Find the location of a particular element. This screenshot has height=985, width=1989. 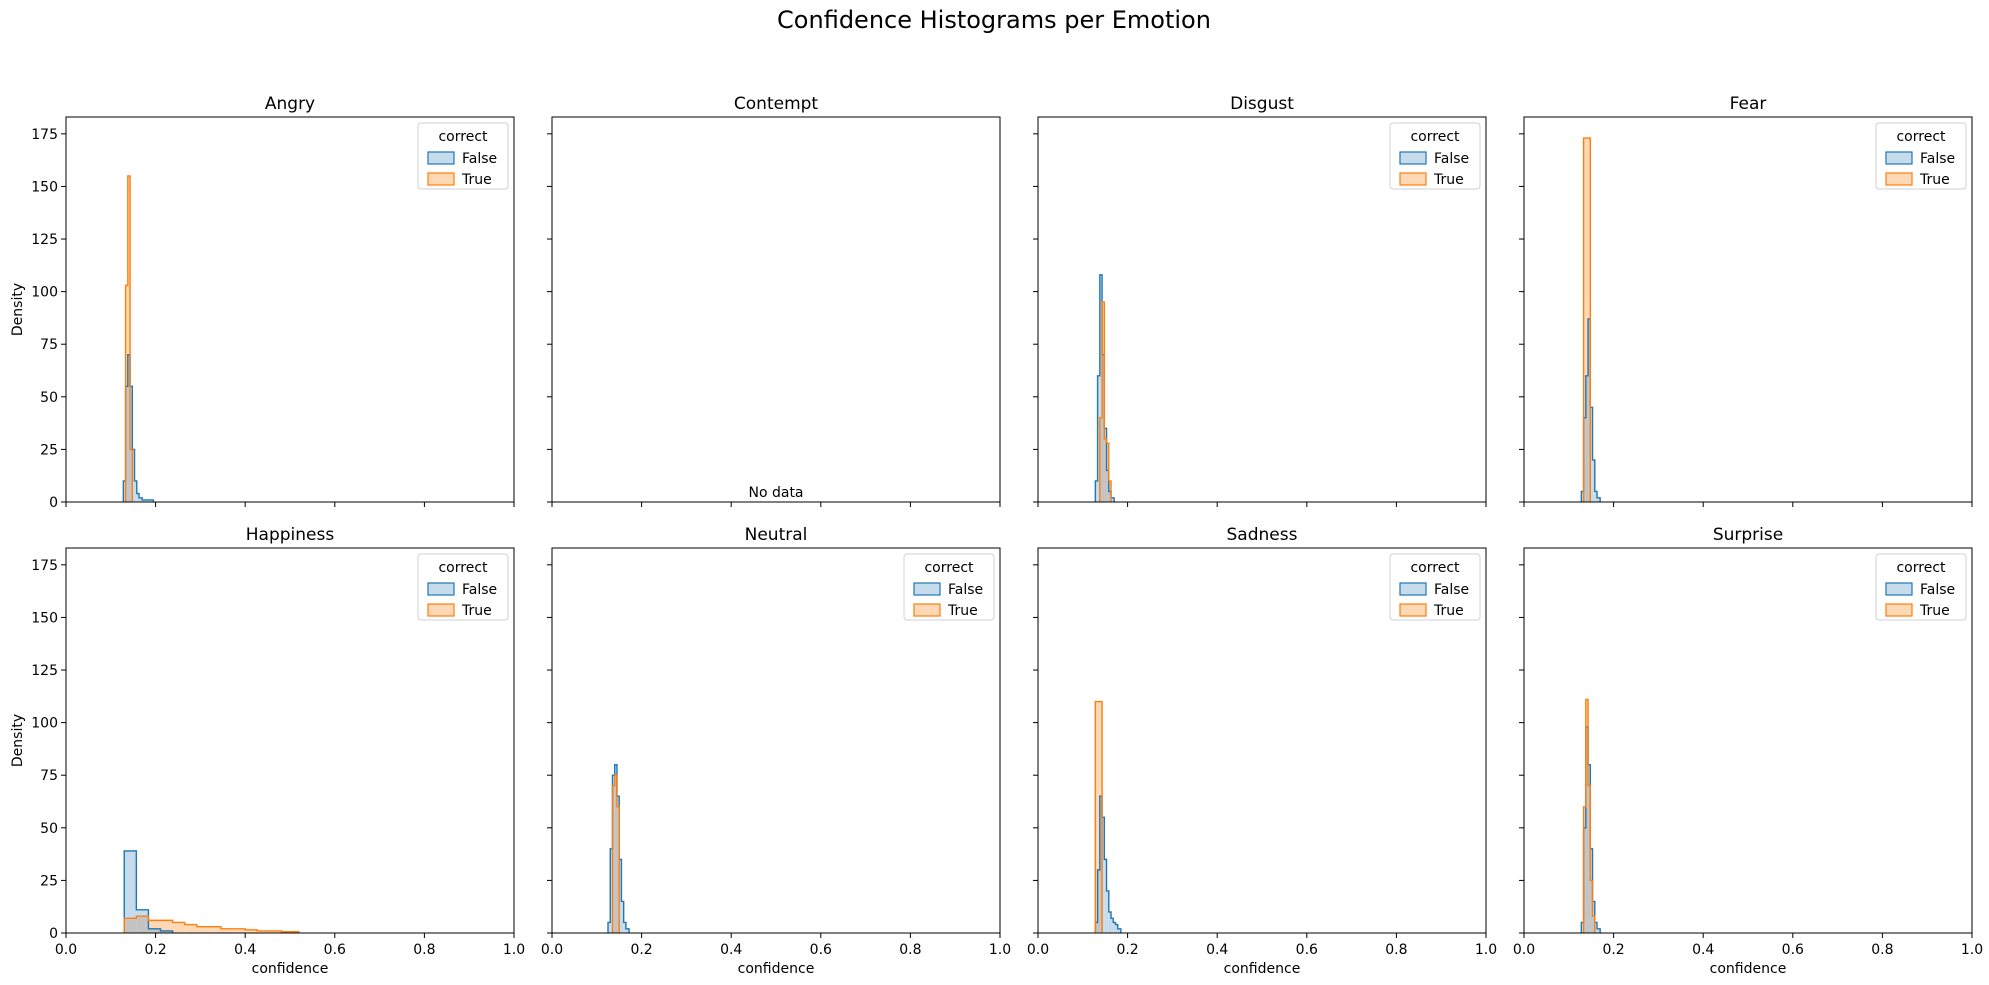

y-tick-label: 75 is located at coordinates (49, 776).